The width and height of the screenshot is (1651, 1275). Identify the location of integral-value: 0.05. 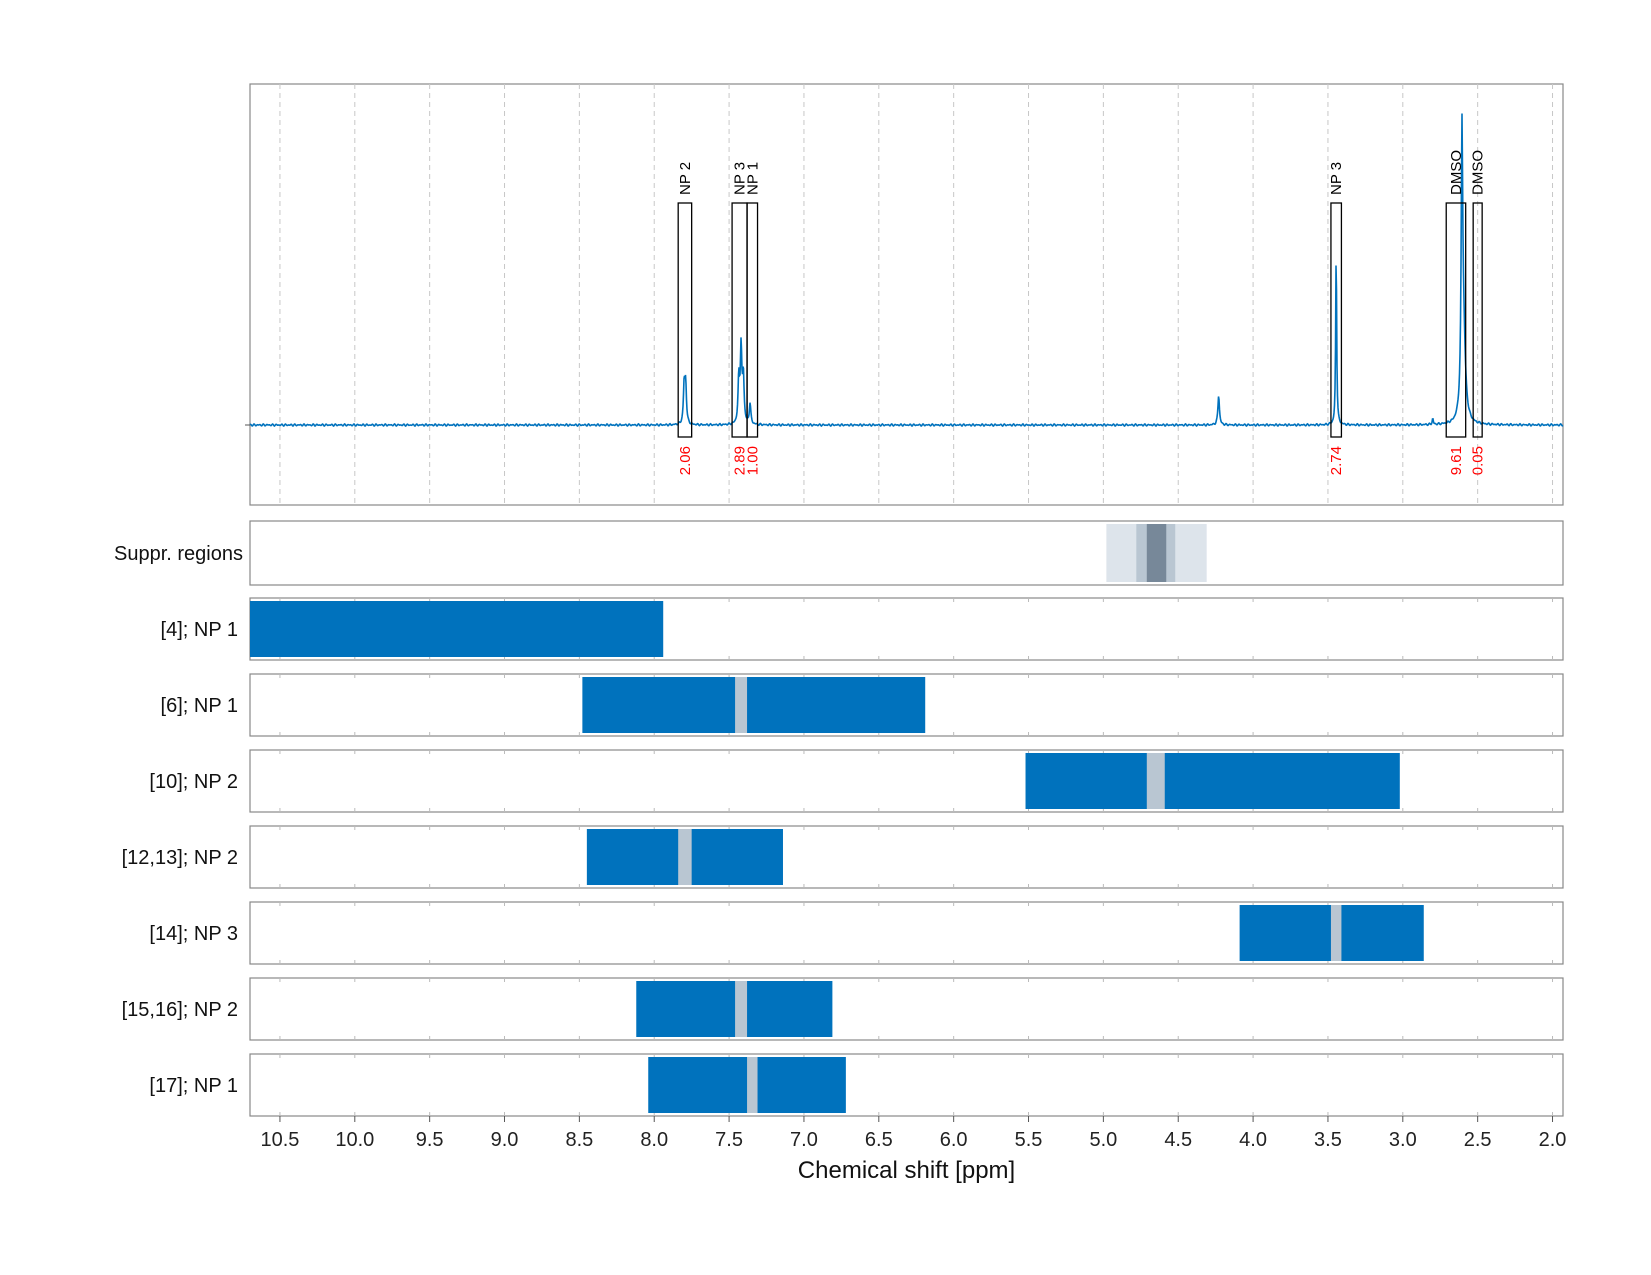
(1478, 460).